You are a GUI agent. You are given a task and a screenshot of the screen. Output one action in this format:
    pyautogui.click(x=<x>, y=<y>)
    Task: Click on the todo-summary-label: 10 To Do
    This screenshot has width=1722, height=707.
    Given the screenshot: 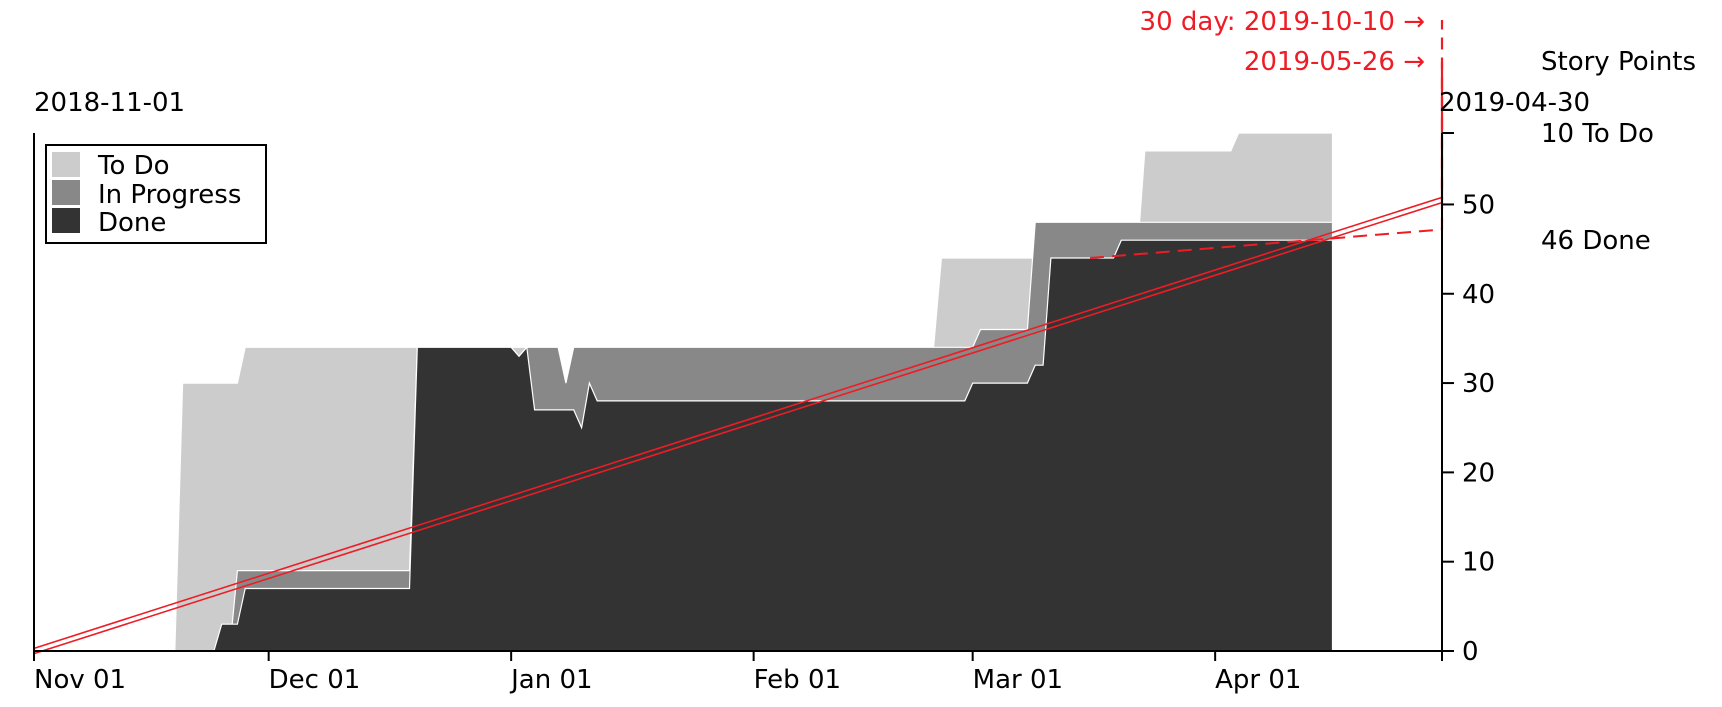 What is the action you would take?
    pyautogui.click(x=1597, y=134)
    